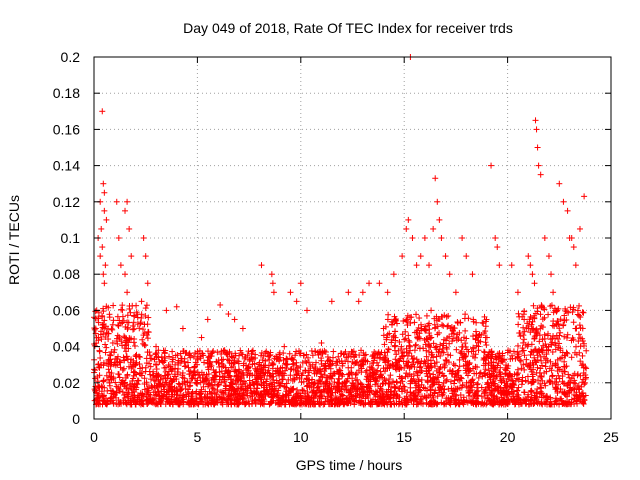 Image resolution: width=640 pixels, height=480 pixels. What do you see at coordinates (14, 240) in the screenshot?
I see `y-axis-label: ROTI / TECUs` at bounding box center [14, 240].